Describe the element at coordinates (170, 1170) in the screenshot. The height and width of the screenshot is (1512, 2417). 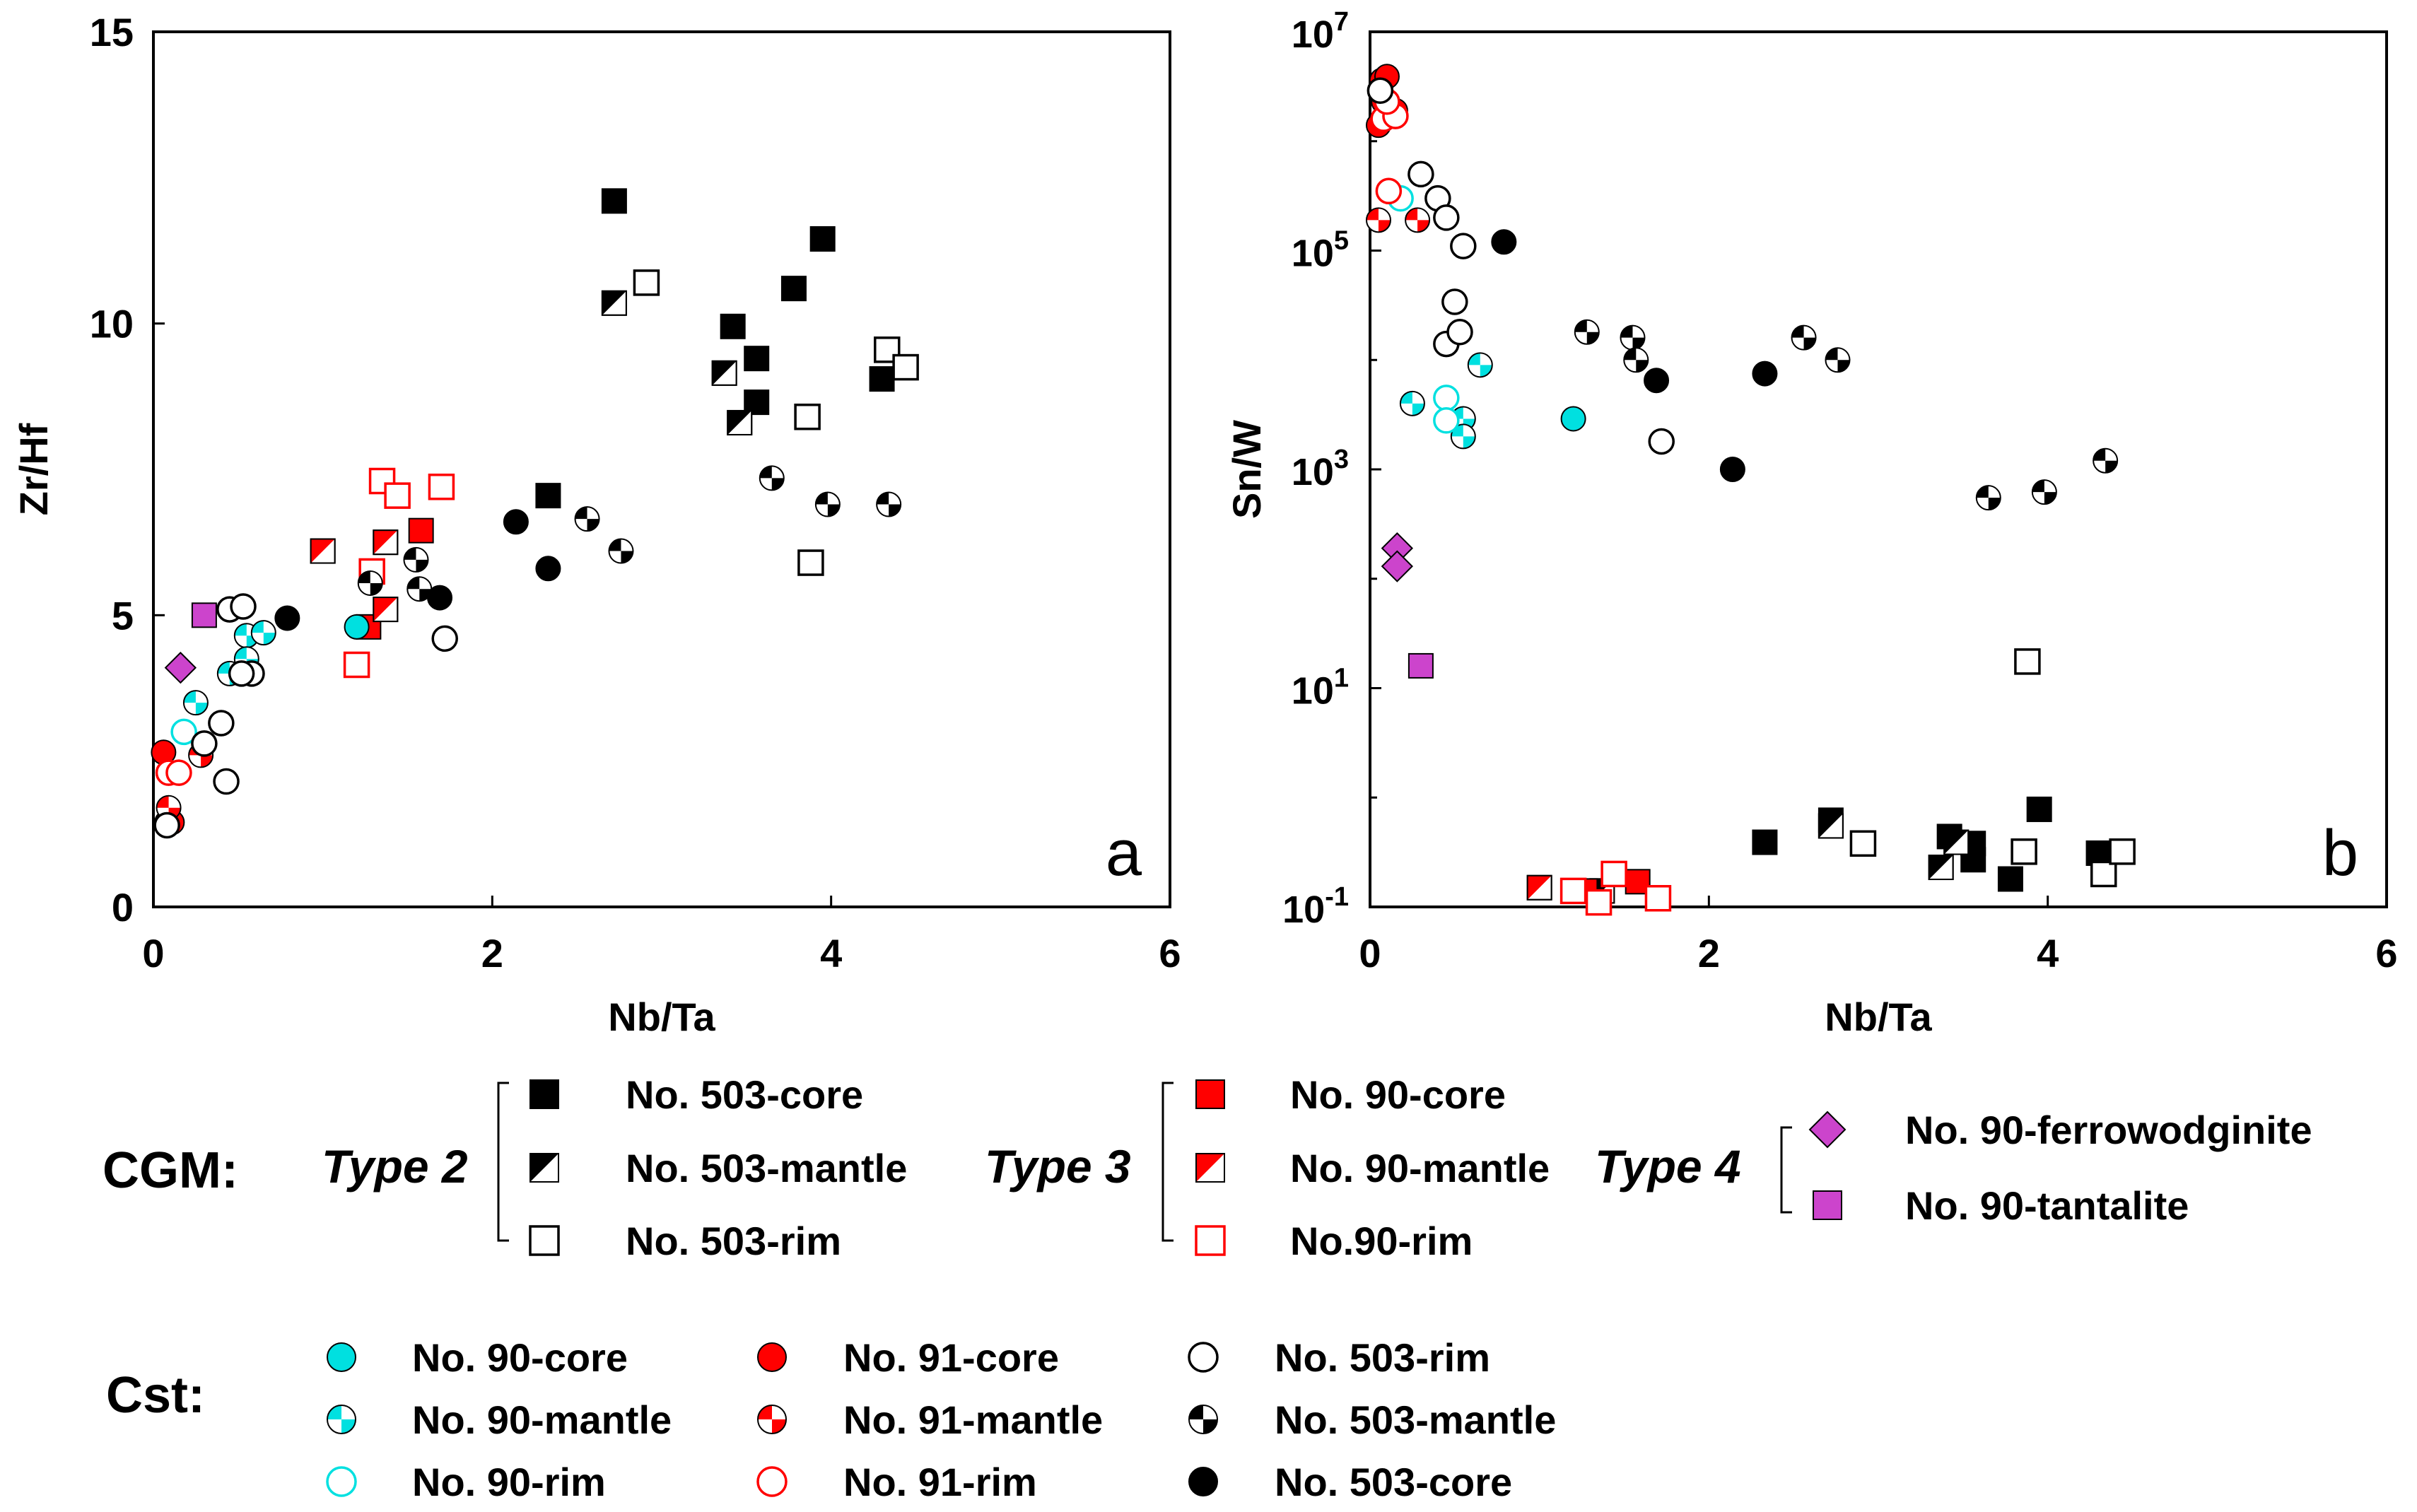
I see `legend-cgm-label: CGM:` at that location.